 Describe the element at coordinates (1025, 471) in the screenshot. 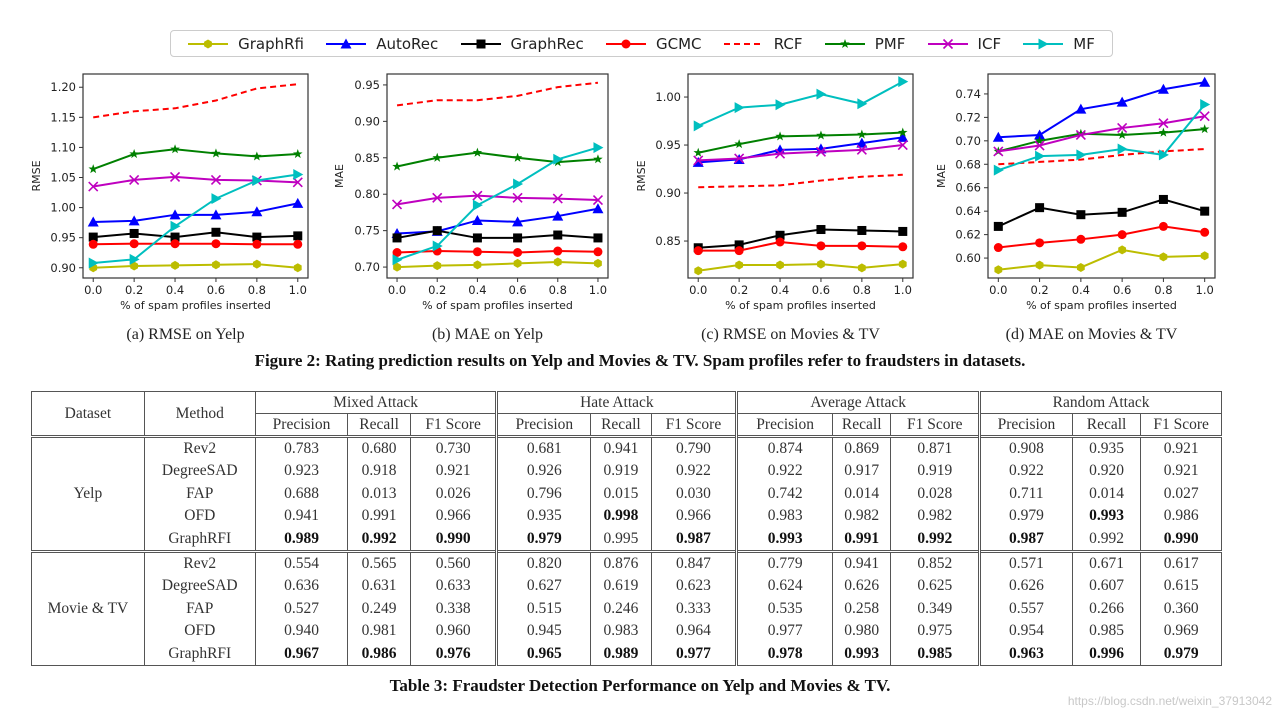

I see `value-cell: 0.922` at that location.